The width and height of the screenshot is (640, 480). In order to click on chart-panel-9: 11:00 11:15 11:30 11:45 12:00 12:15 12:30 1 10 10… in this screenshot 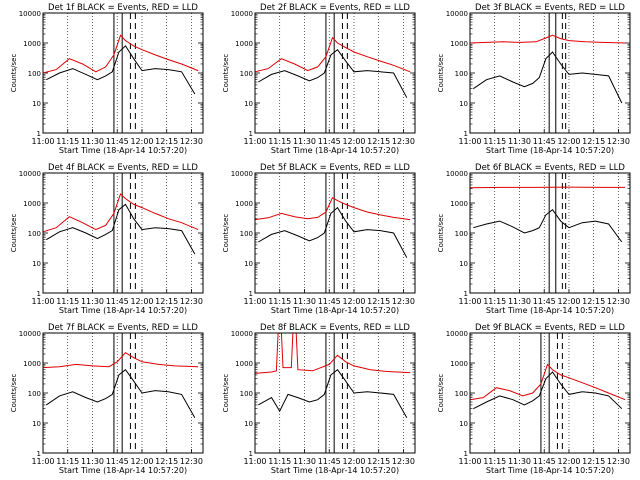, I will do `click(534, 399)`.